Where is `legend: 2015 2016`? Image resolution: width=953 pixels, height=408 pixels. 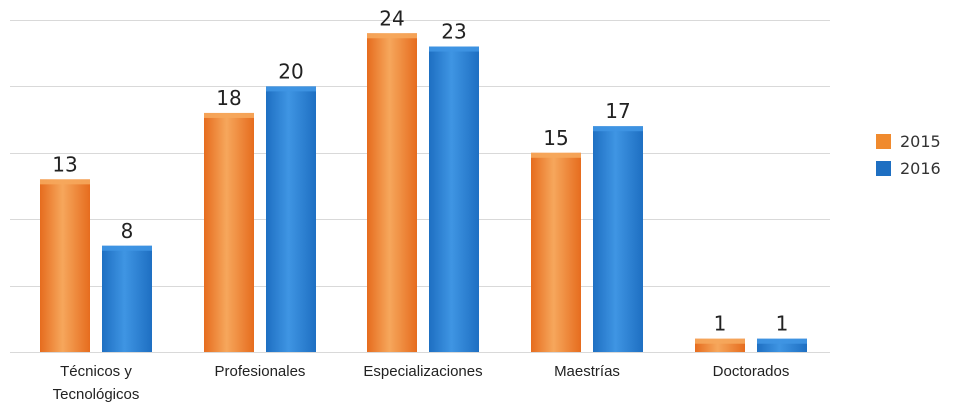 legend: 2015 2016 is located at coordinates (908, 158).